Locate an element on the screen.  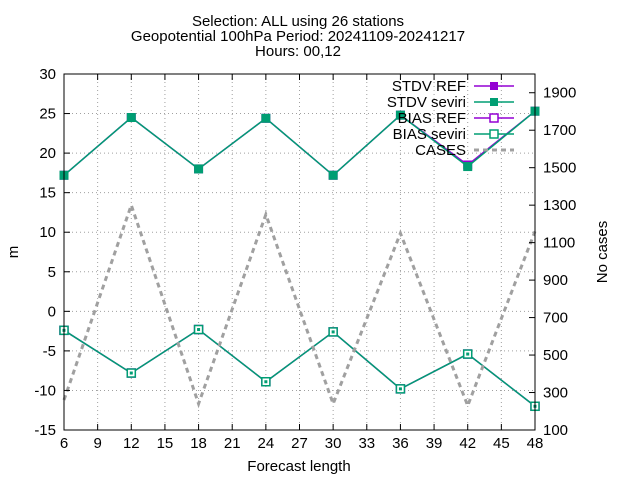
legend-label-cases: CASES is located at coordinates (440, 150).